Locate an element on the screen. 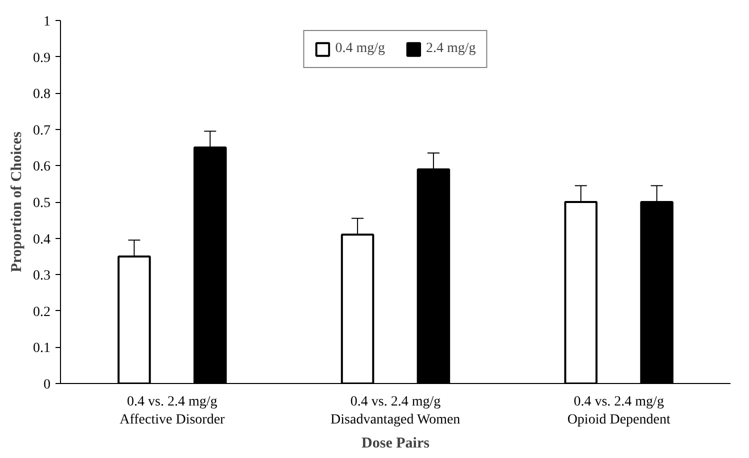 The image size is (749, 458). y-tick-label: 0.3 is located at coordinates (41, 276).